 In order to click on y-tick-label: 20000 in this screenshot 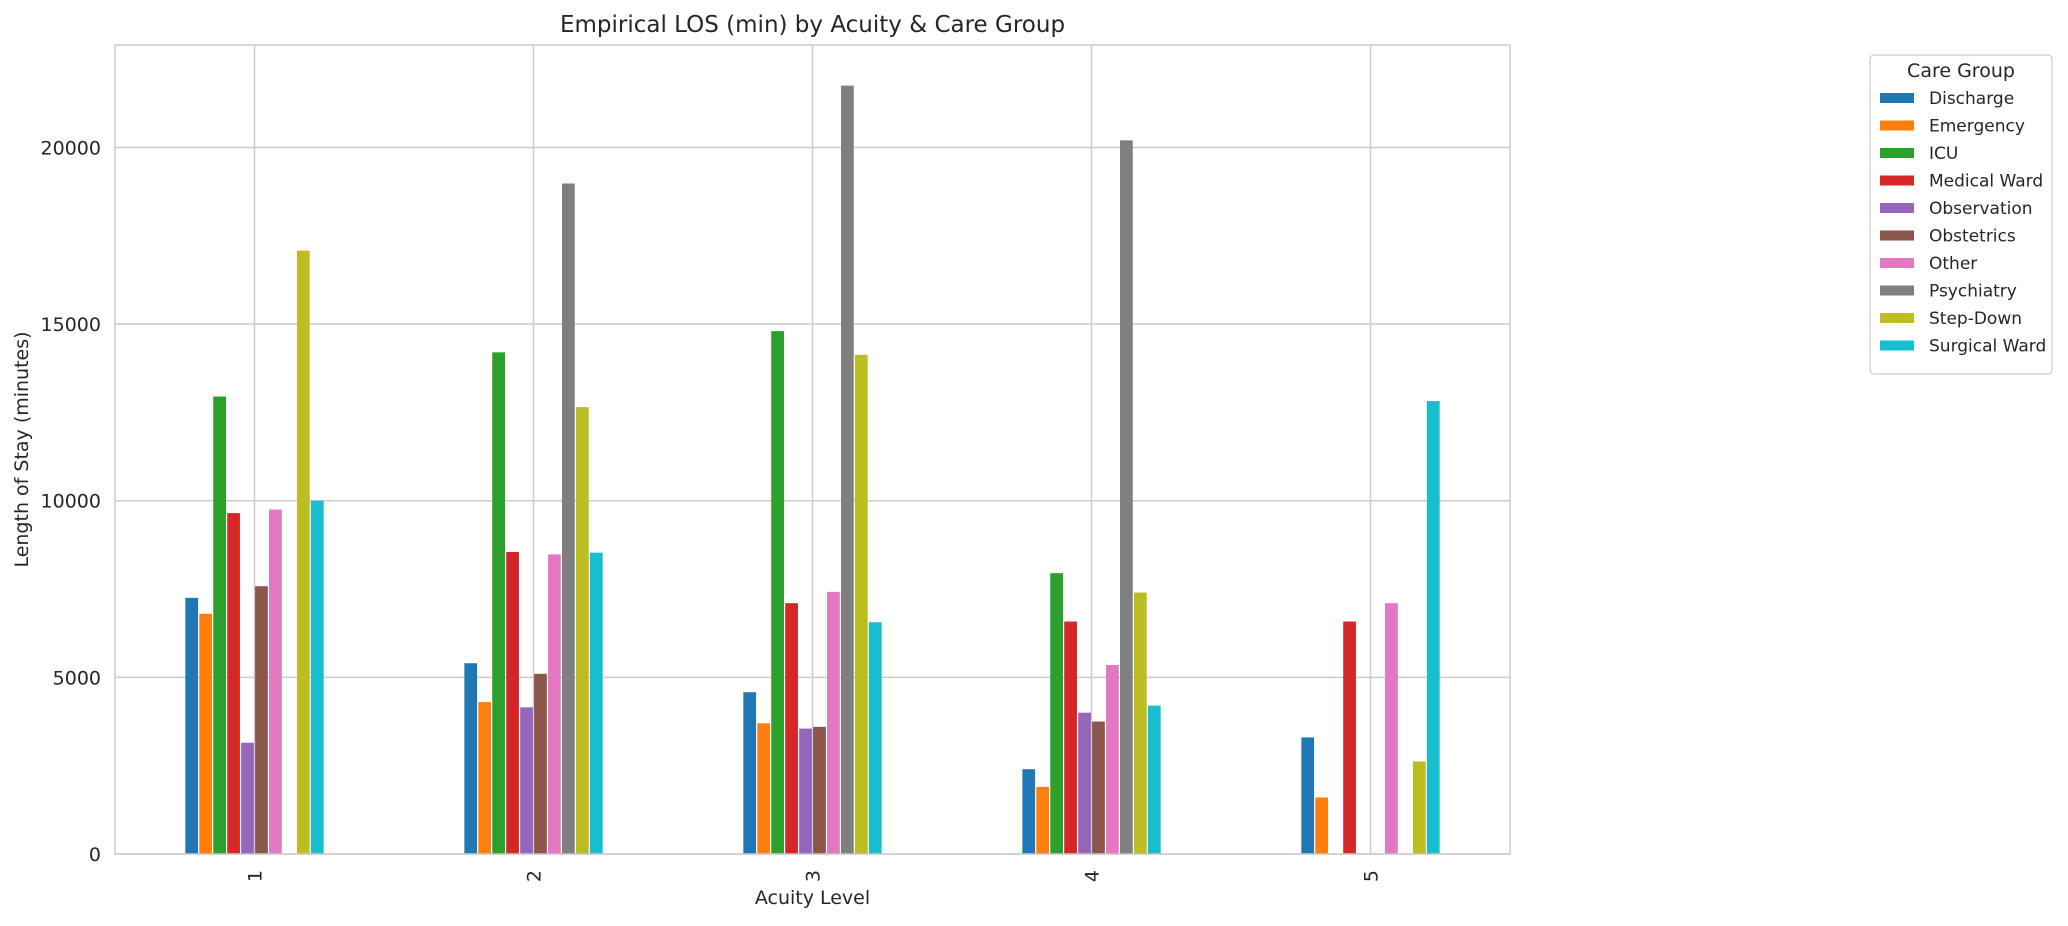, I will do `click(71, 148)`.